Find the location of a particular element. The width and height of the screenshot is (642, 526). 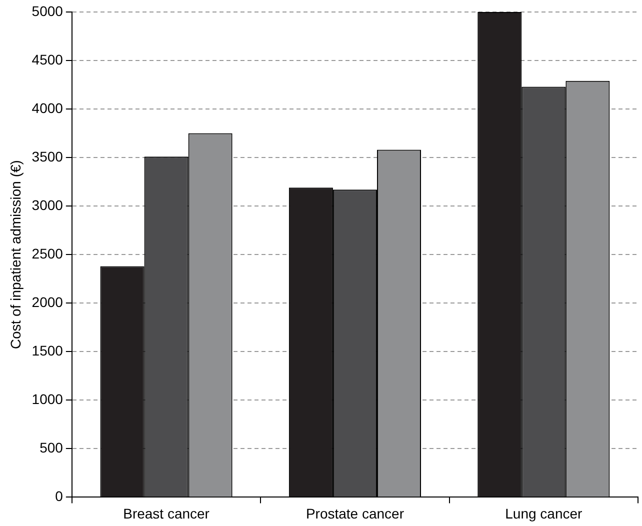

y-tick-label: 2500 is located at coordinates (48, 253).